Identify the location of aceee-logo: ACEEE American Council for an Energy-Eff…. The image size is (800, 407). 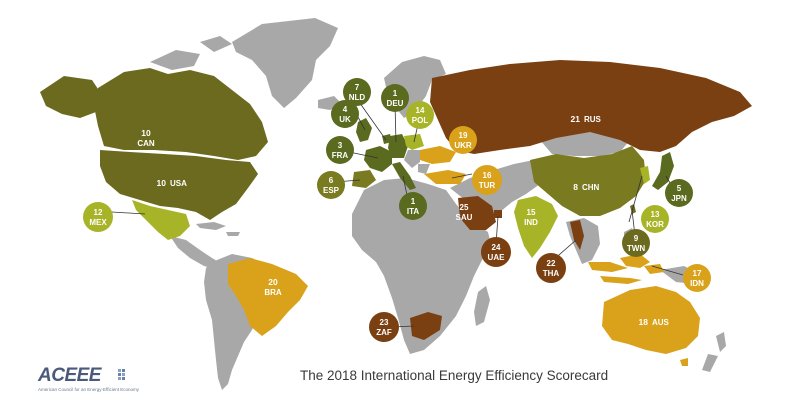
(93, 380).